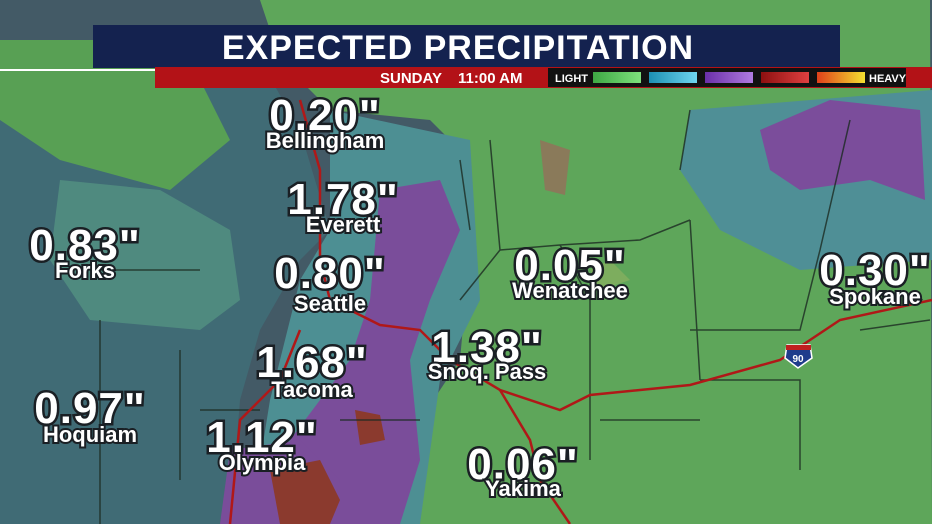 The height and width of the screenshot is (524, 932). Describe the element at coordinates (570, 290) in the screenshot. I see `city-name: Wenatchee` at that location.